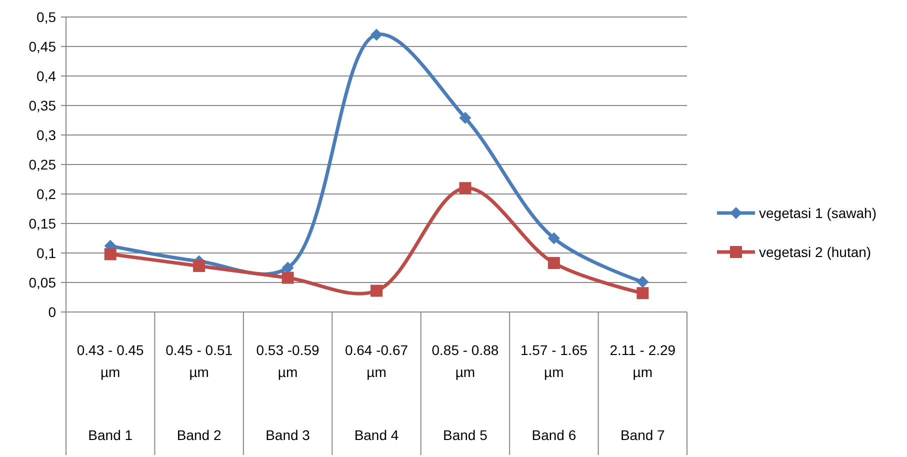  What do you see at coordinates (46, 134) in the screenshot?
I see `y-tick-label: 0,3` at bounding box center [46, 134].